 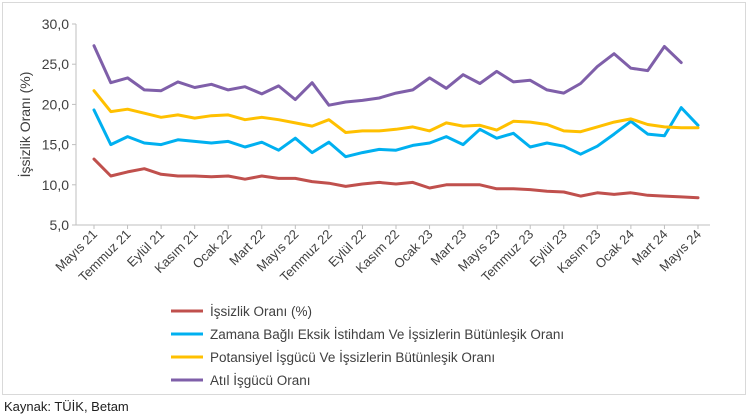 I want to click on y-tick-label: 10,0, so click(x=55, y=185).